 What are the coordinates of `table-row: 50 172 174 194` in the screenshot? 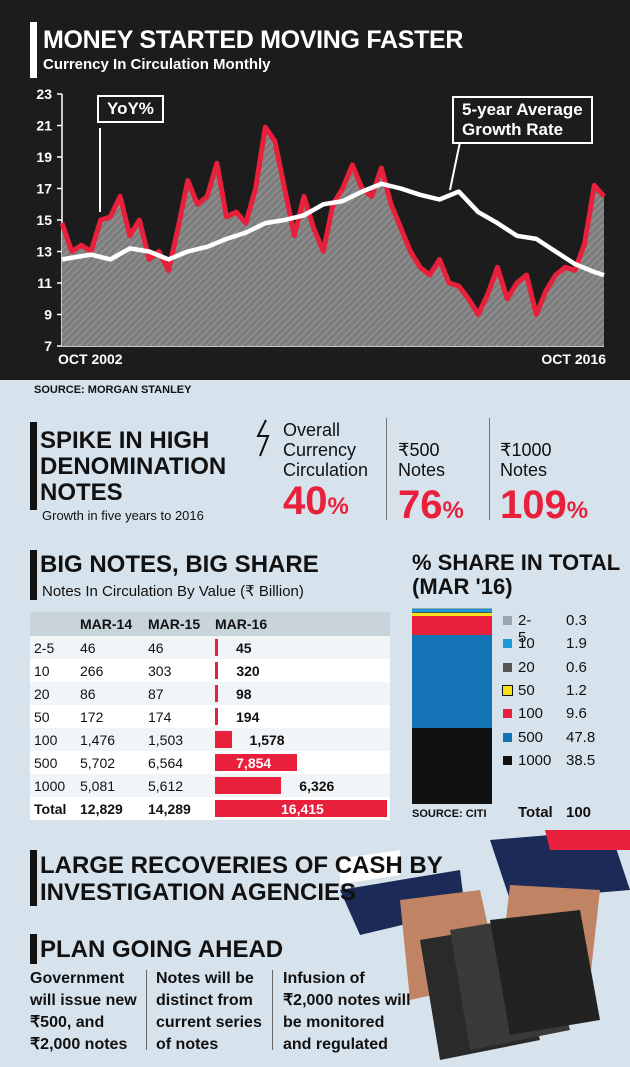 It's located at (210, 716).